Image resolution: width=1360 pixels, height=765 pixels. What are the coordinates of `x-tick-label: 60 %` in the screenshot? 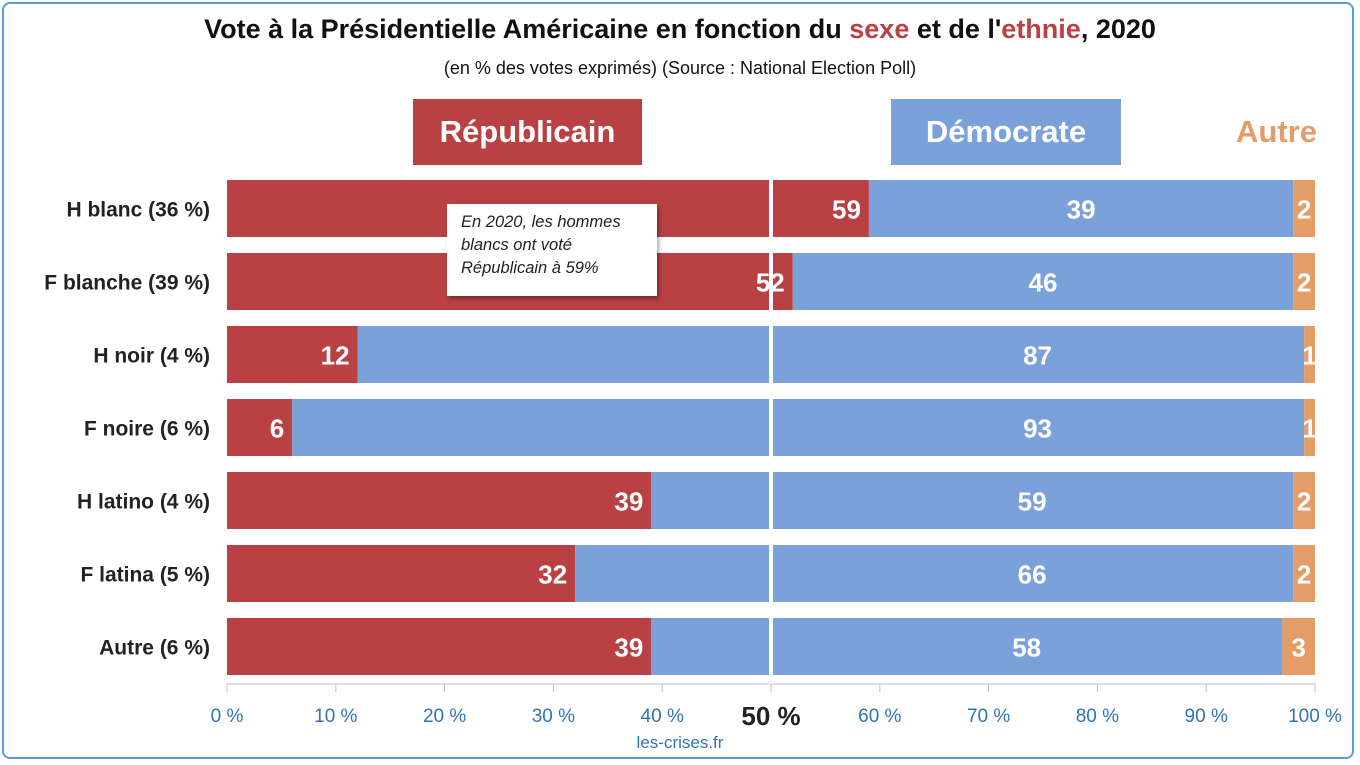 It's located at (879, 716).